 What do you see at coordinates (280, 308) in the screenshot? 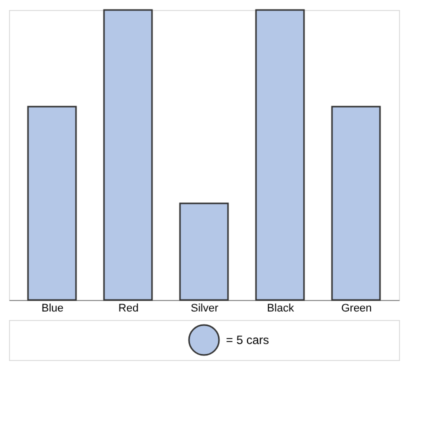
I see `x-tick-label: Black` at bounding box center [280, 308].